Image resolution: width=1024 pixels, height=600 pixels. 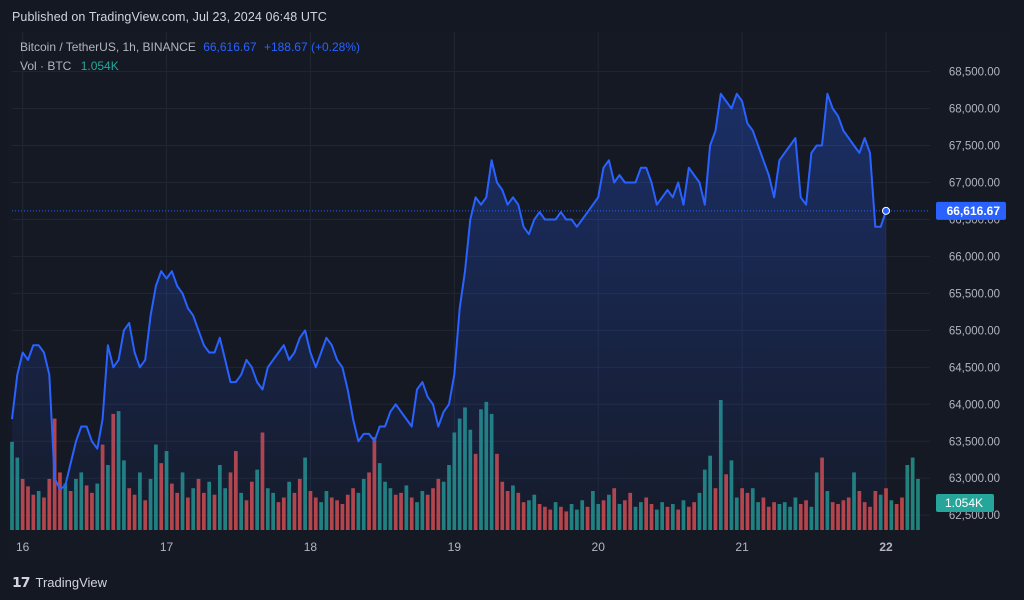 I want to click on time-tick-label: 18, so click(x=311, y=547).